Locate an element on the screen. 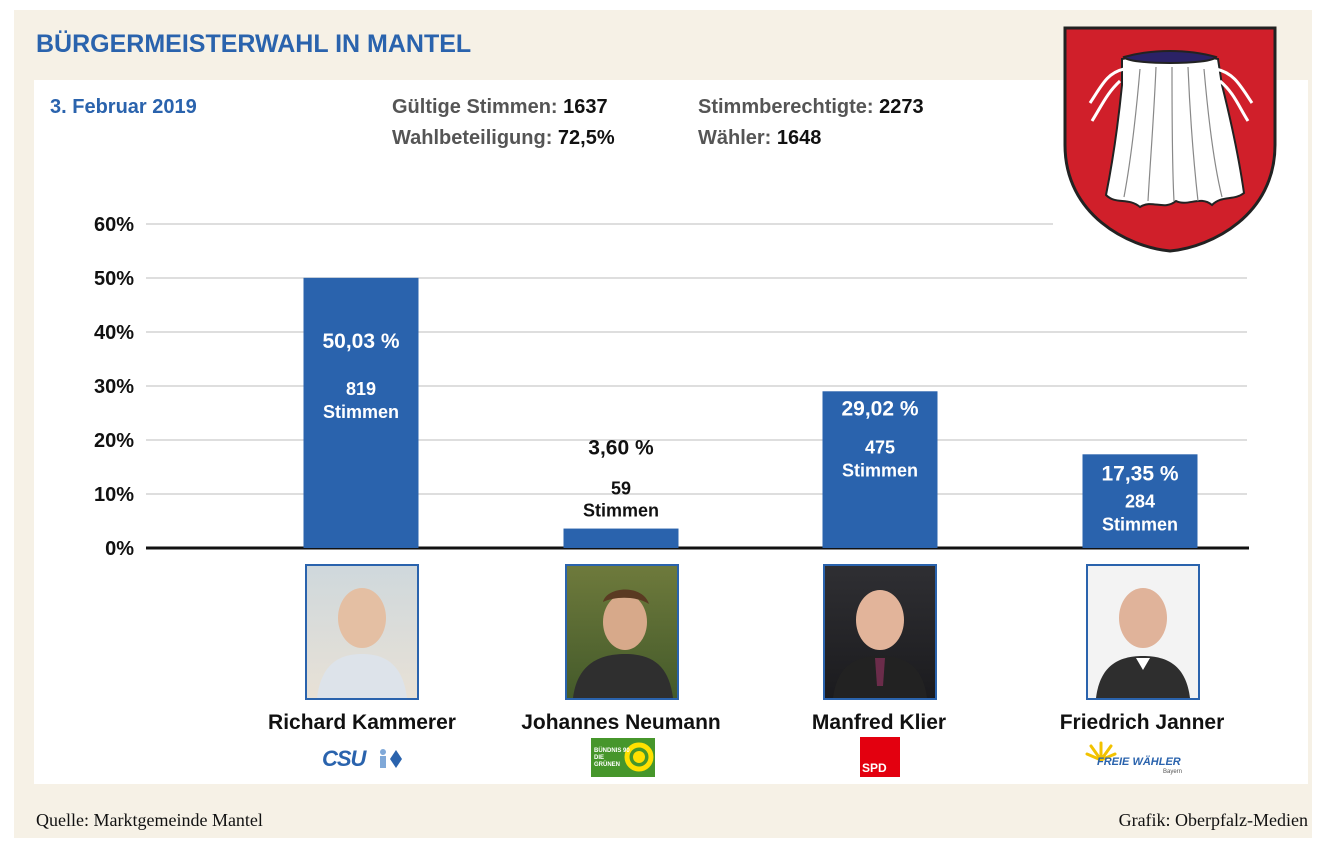 Image resolution: width=1326 pixels, height=845 pixels. credit-note: Grafik: Oberpfalz-Medien is located at coordinates (1213, 820).